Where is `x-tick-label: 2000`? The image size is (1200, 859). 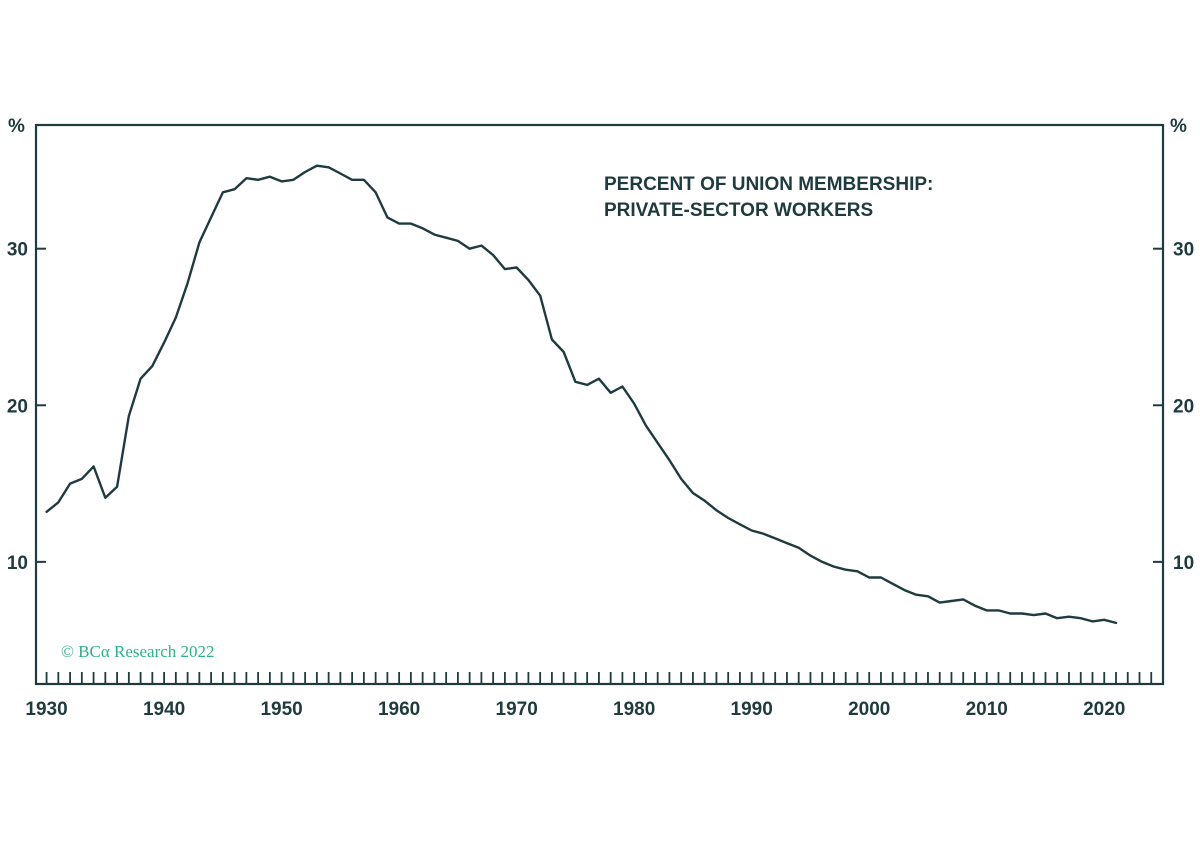 x-tick-label: 2000 is located at coordinates (869, 709).